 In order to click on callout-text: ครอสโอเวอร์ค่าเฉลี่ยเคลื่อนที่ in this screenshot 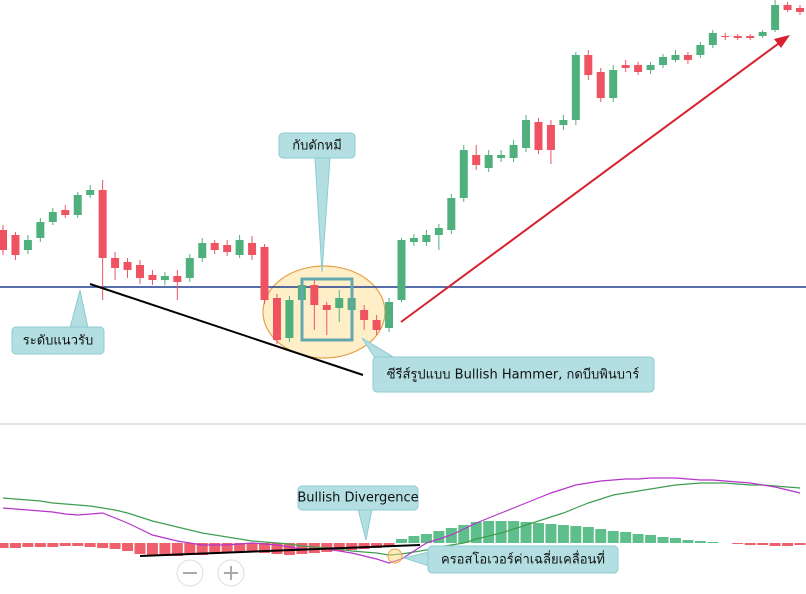, I will do `click(523, 559)`.